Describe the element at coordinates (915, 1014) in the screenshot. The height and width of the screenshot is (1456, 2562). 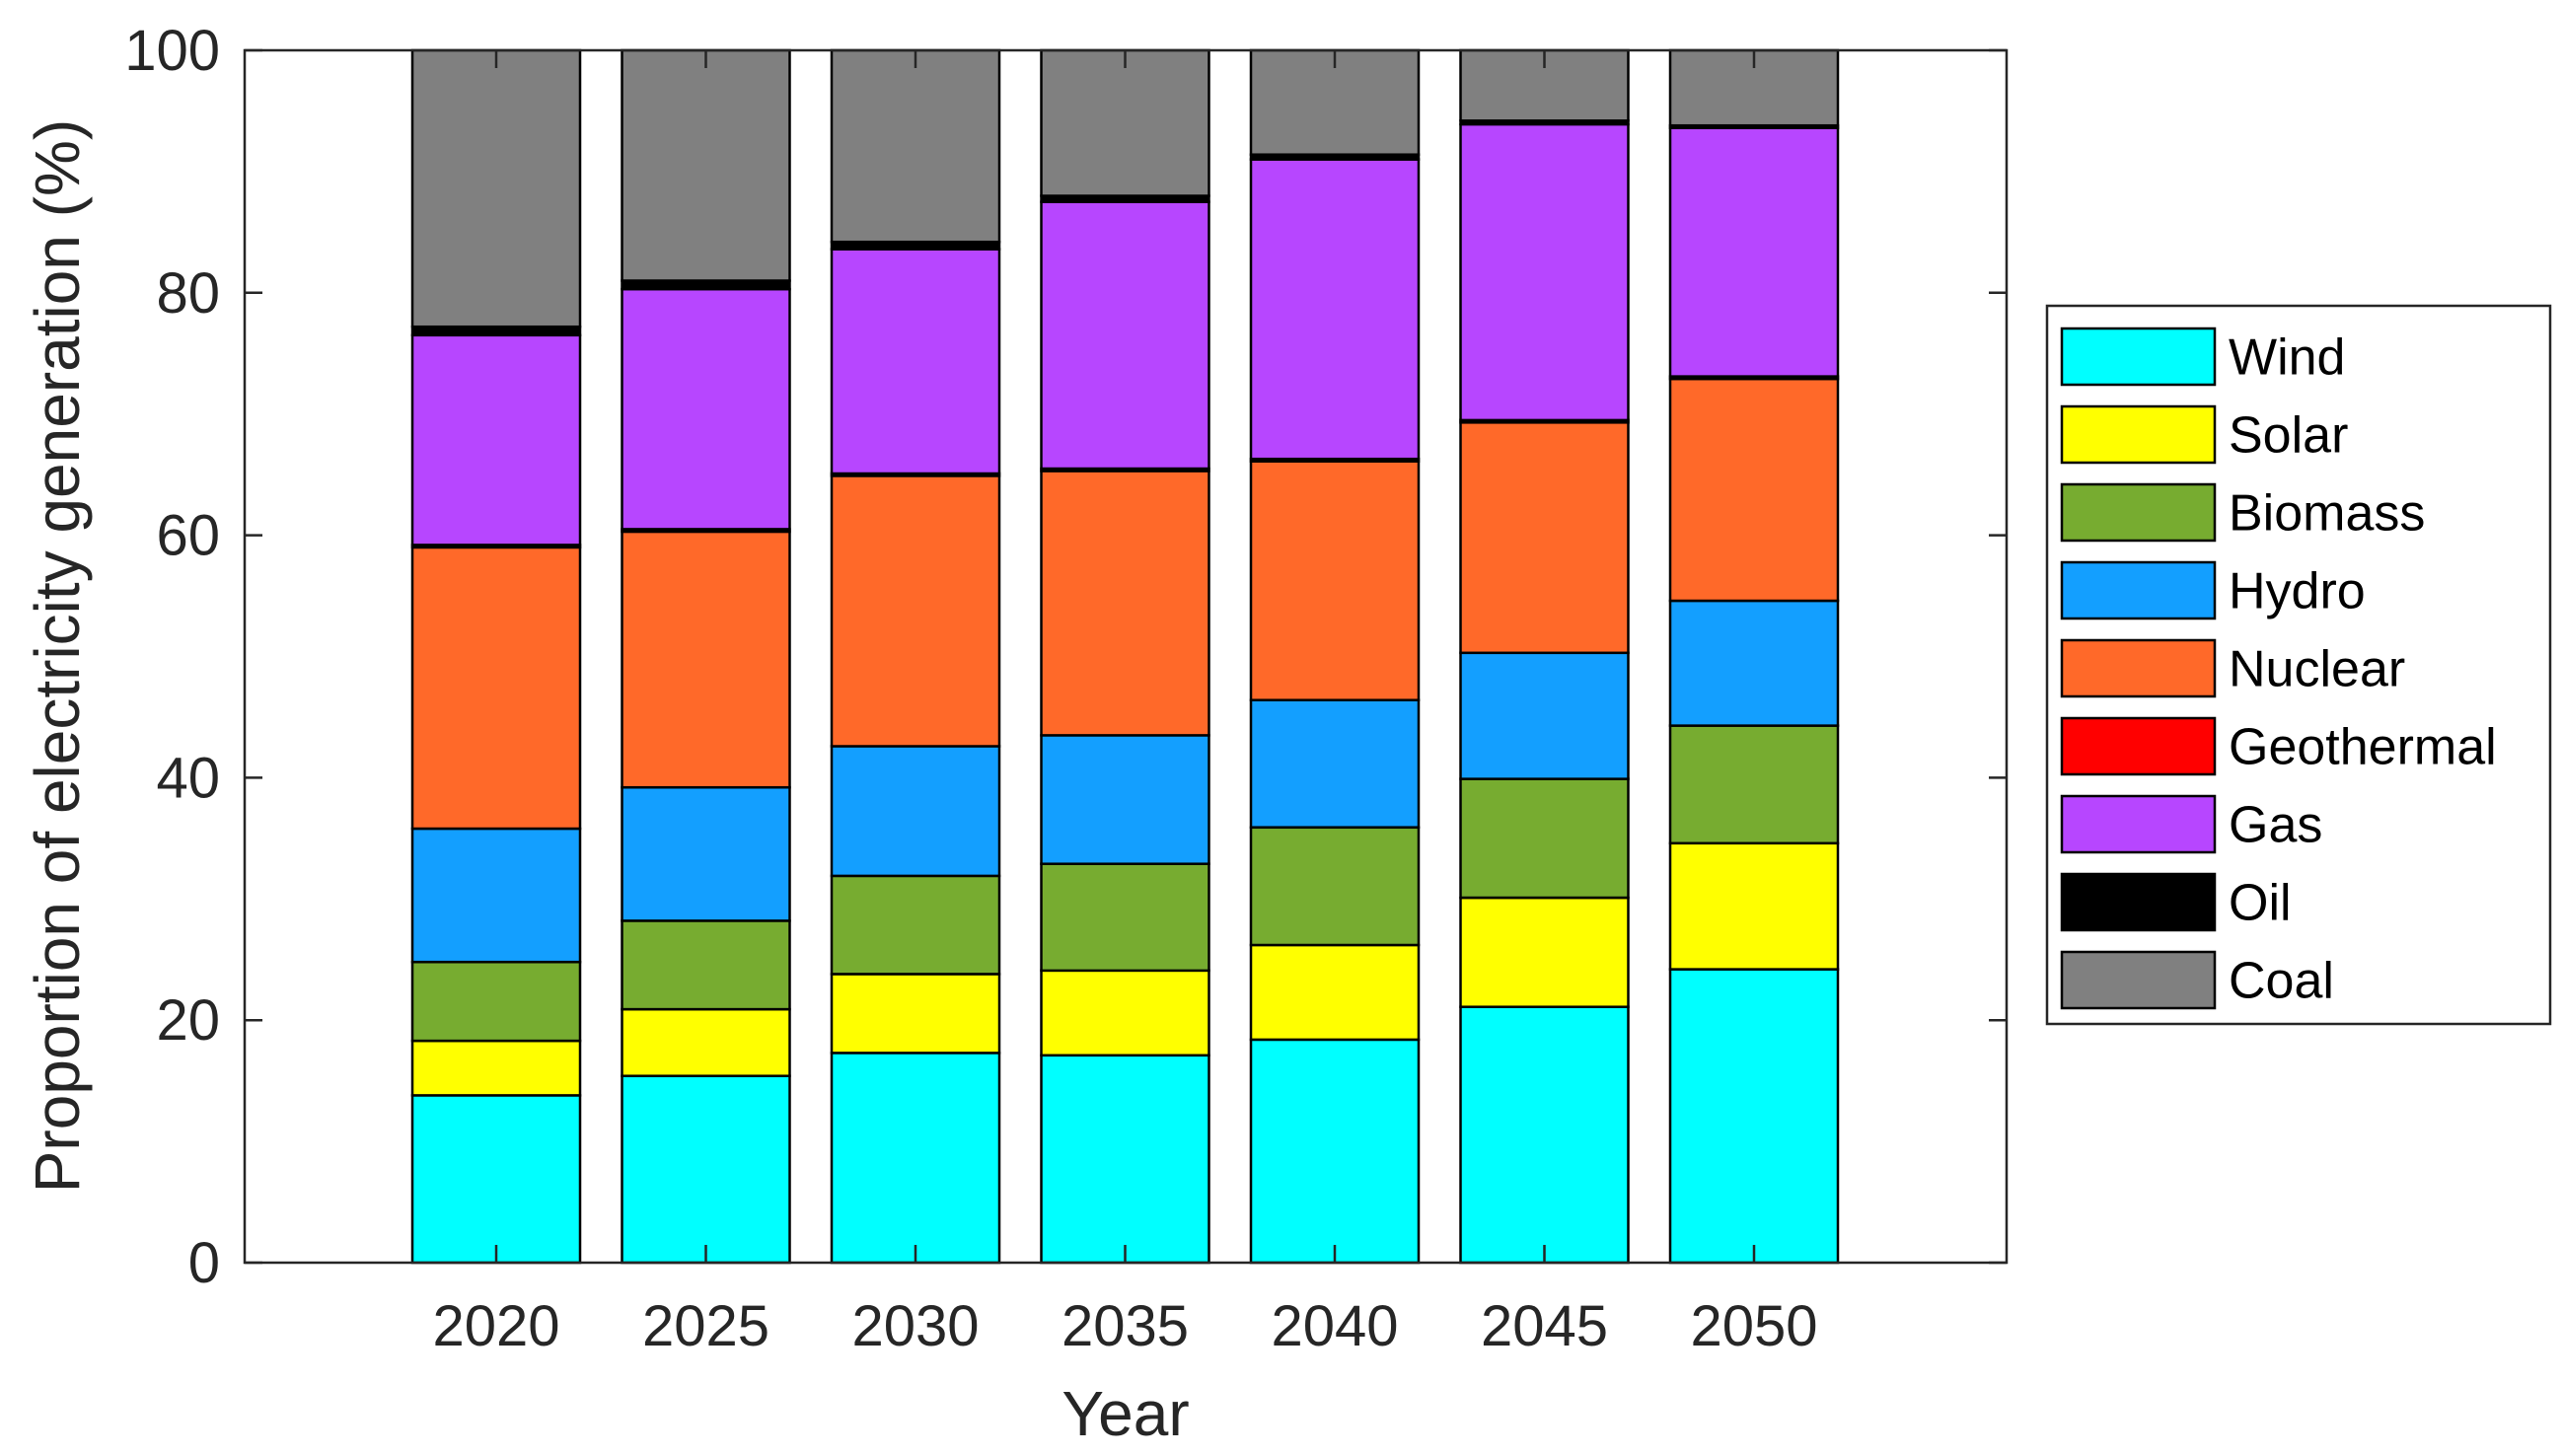
I see `bar-solar-2030` at that location.